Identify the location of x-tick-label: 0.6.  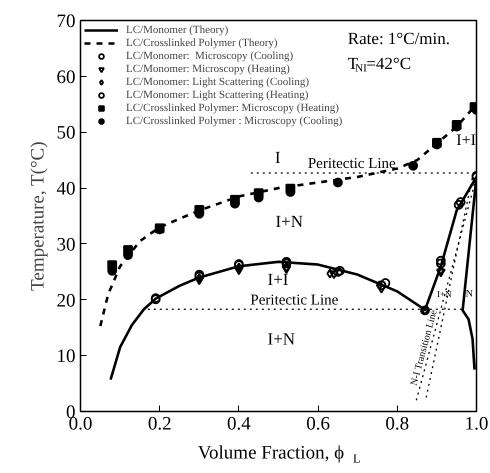
(318, 424).